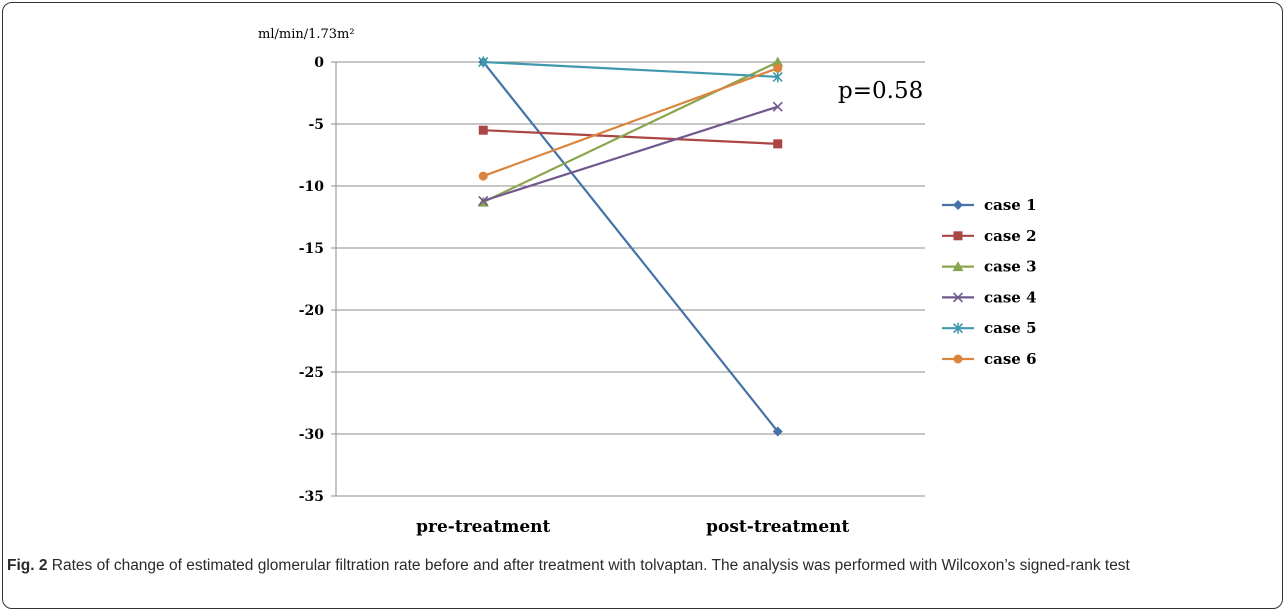  What do you see at coordinates (316, 125) in the screenshot?
I see `y-tick-label: -5` at bounding box center [316, 125].